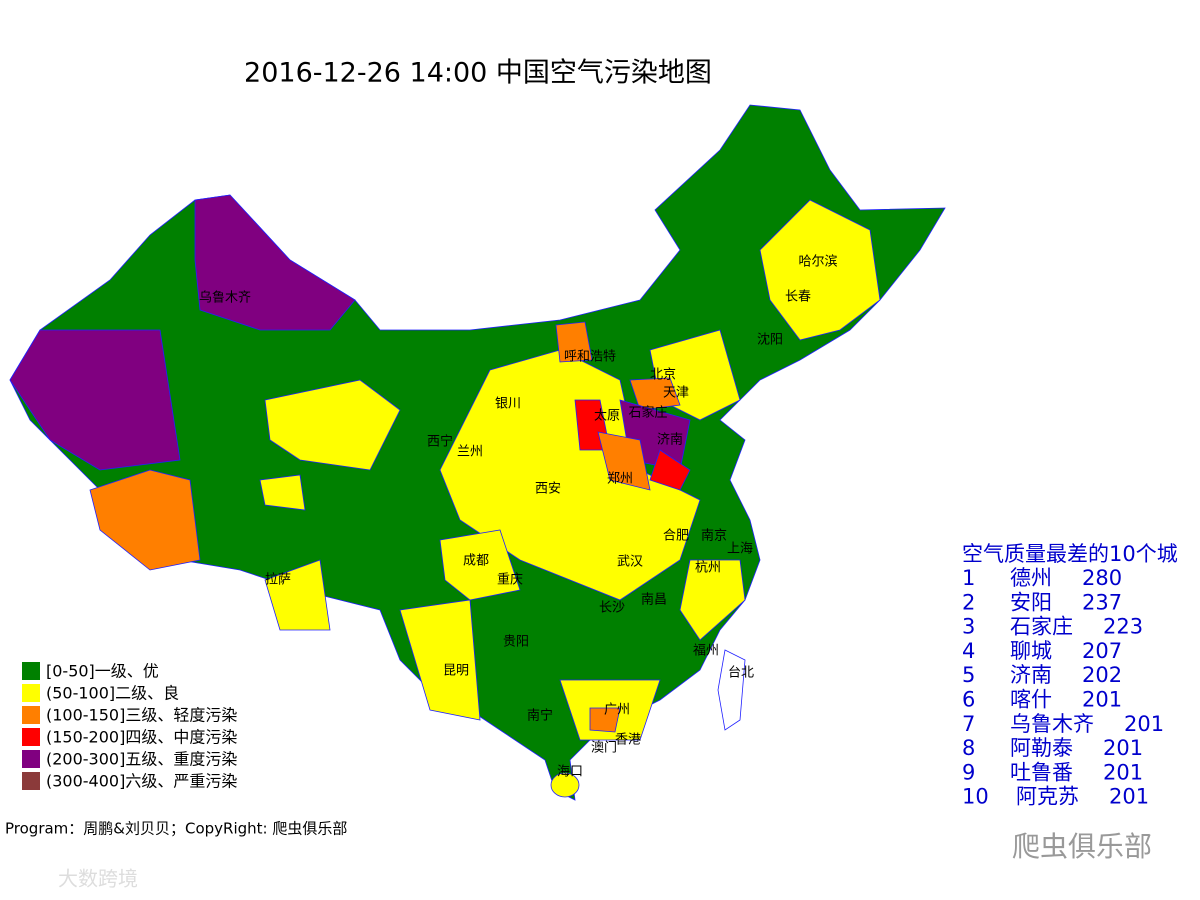 The width and height of the screenshot is (1200, 900). I want to click on city-label: 西宁, so click(440, 442).